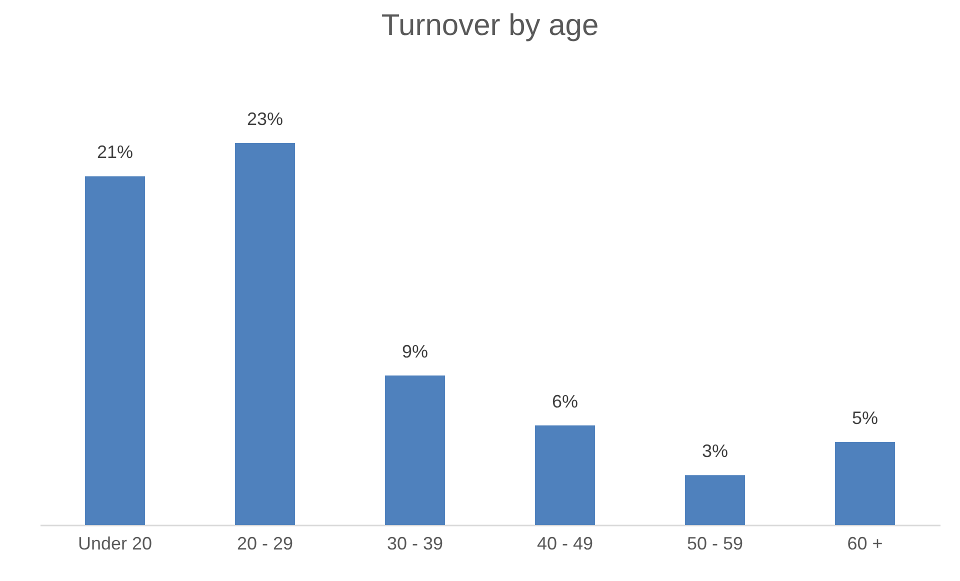 Image resolution: width=960 pixels, height=581 pixels. What do you see at coordinates (265, 119) in the screenshot?
I see `data-label: 23%` at bounding box center [265, 119].